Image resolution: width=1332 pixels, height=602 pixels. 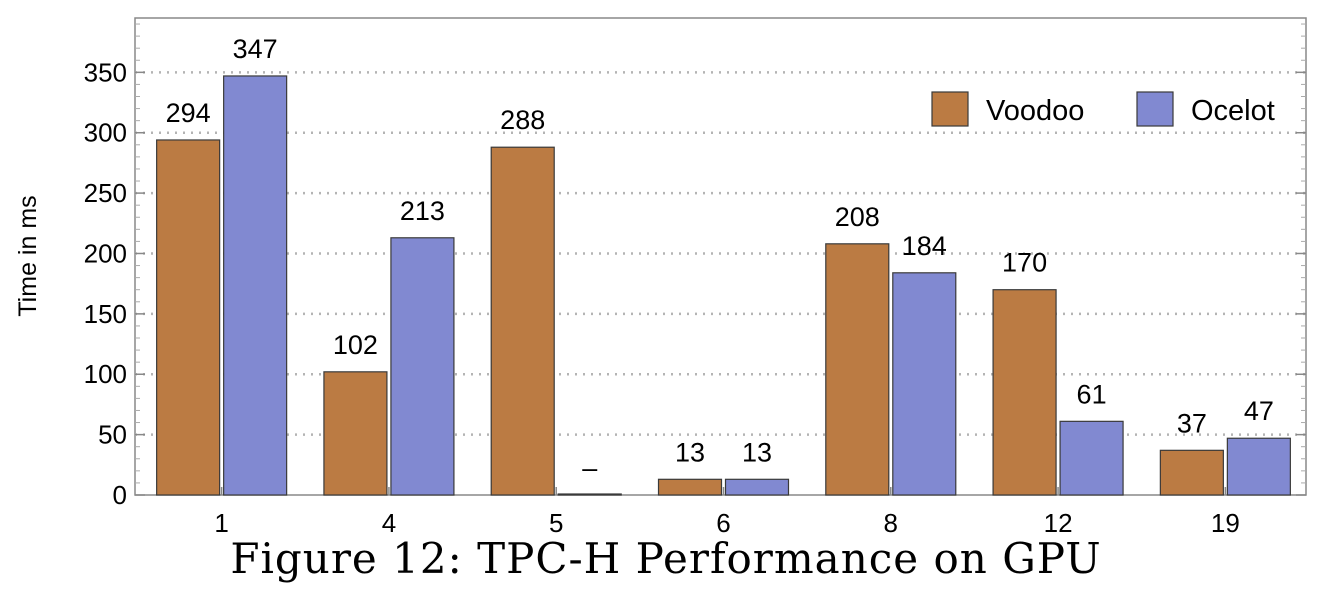 I want to click on data-label-voodoo-5: 288, so click(x=522, y=120).